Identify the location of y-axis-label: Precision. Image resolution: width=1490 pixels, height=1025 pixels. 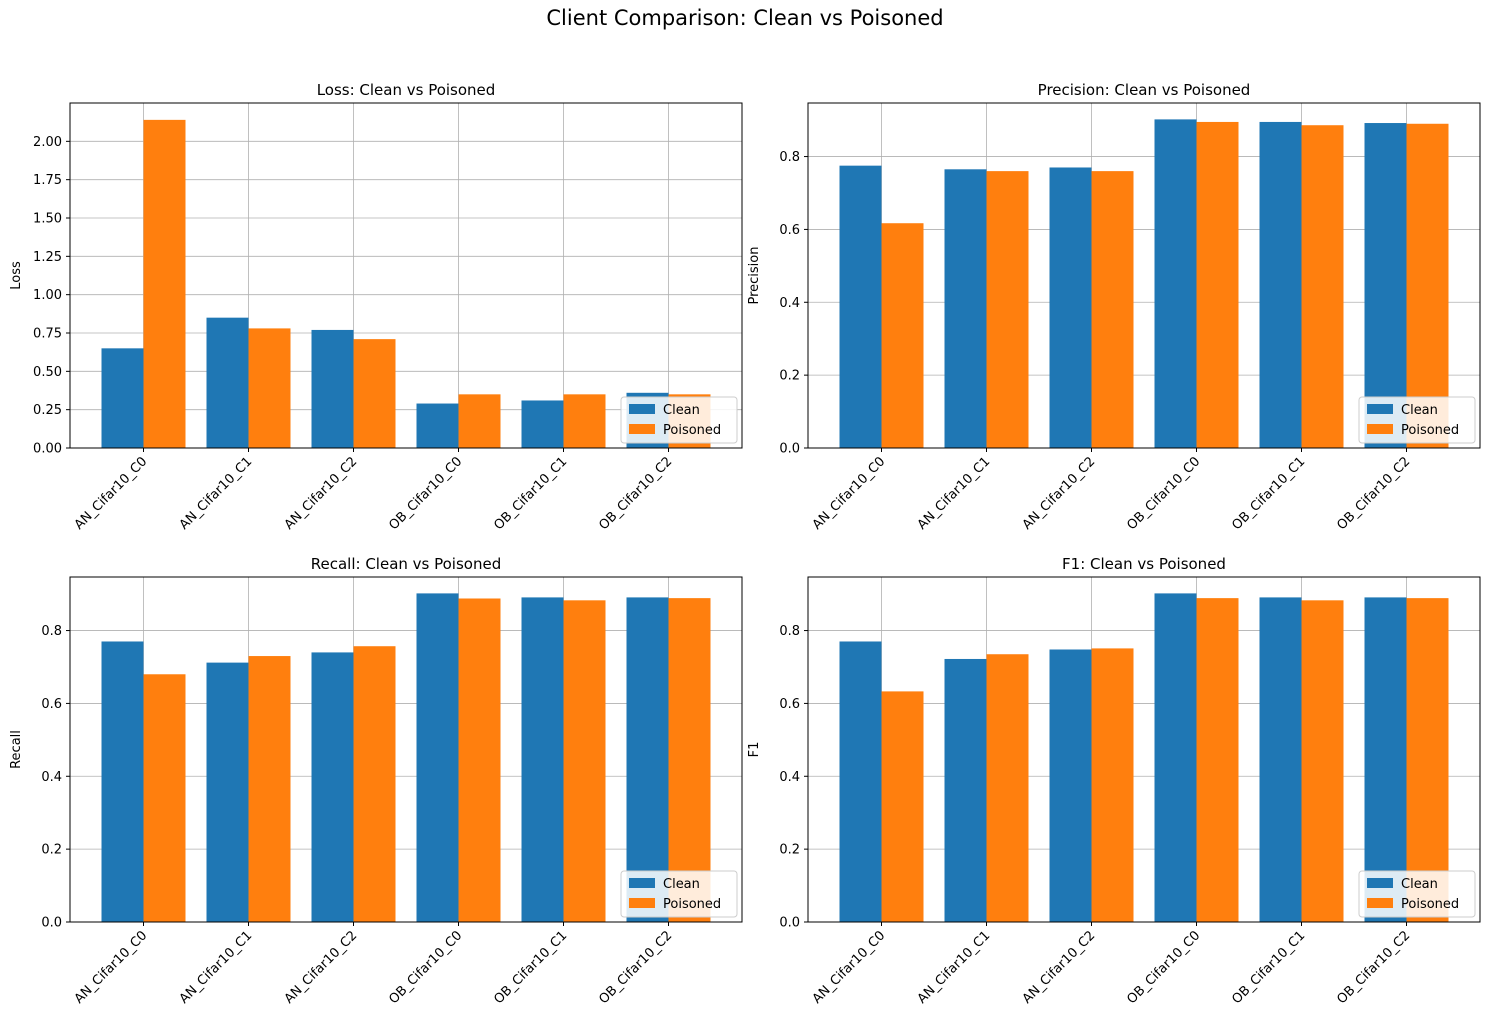
(754, 275).